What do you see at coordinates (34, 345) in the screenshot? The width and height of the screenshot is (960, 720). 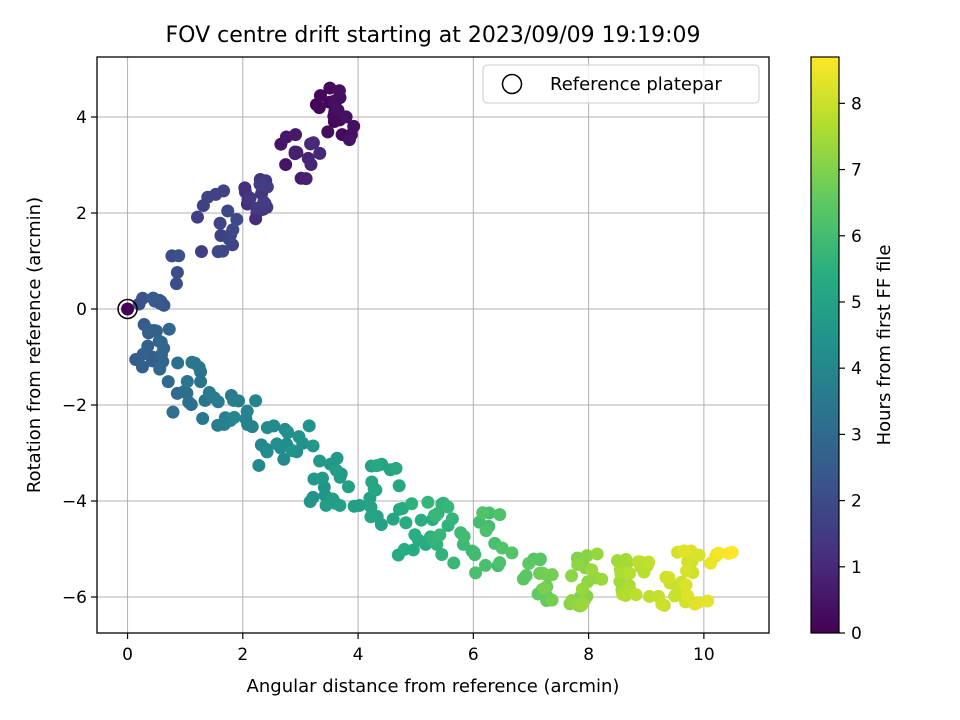 I see `y-axis-label: Rotation from reference (arcmin)` at bounding box center [34, 345].